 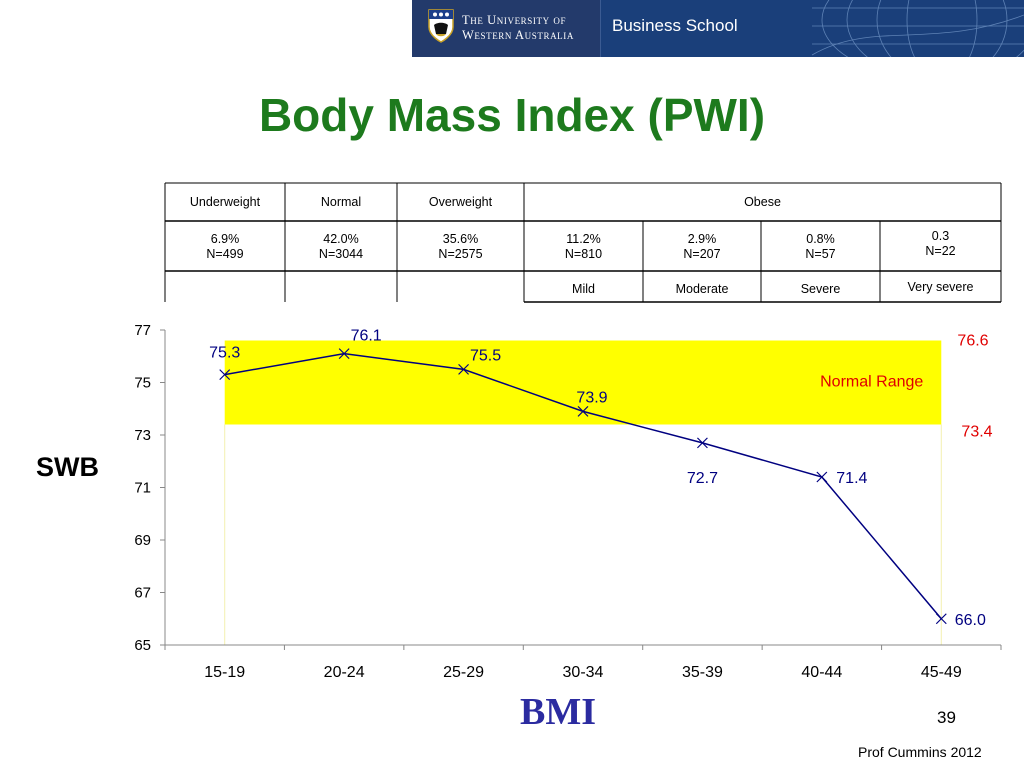 What do you see at coordinates (518, 27) in the screenshot?
I see `university-name: The University of Western Australia` at bounding box center [518, 27].